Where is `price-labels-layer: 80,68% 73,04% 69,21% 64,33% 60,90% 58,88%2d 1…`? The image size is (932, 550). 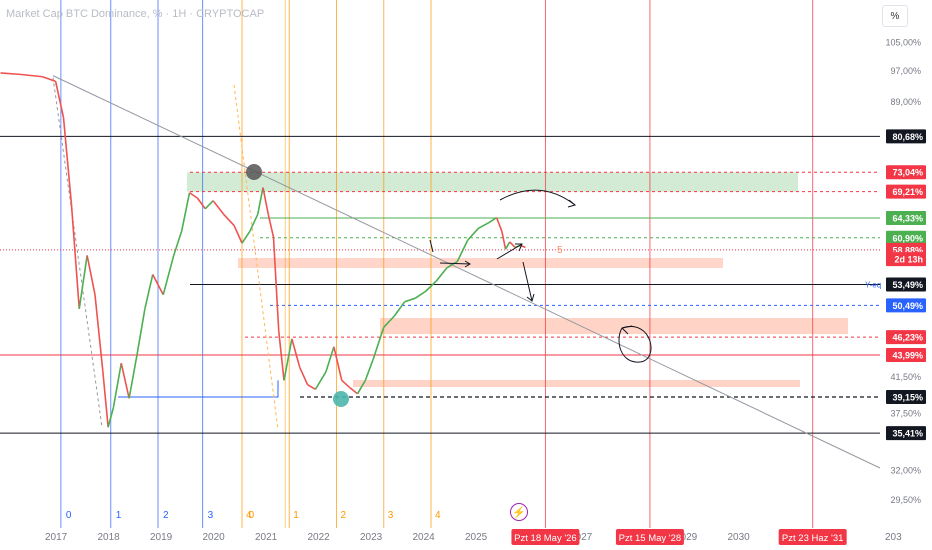
price-labels-layer: 80,68% 73,04% 69,21% 64,33% 60,90% 58,88%2d 1… is located at coordinates (895, 285).